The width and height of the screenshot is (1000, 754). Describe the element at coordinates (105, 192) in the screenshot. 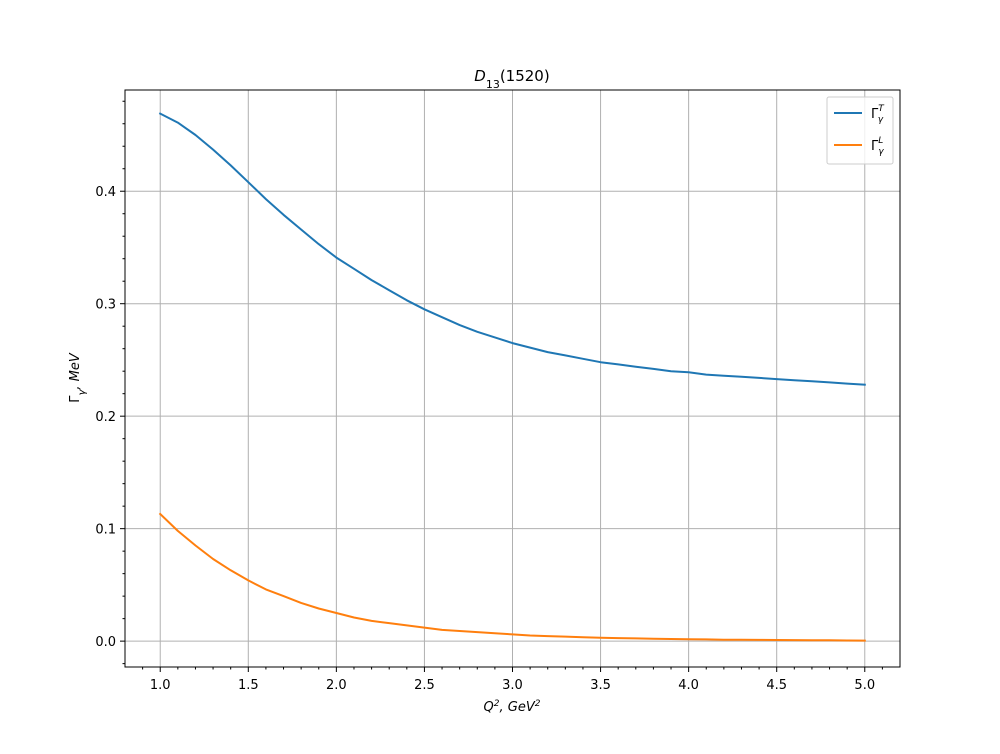

I see `y-tick-label: 0.4` at that location.